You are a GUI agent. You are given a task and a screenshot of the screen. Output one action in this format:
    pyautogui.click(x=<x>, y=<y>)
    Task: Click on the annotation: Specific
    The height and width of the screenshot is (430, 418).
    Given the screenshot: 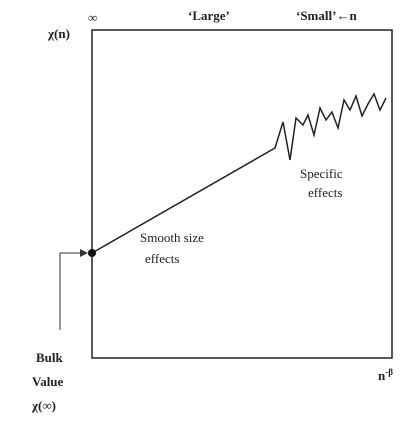 What is the action you would take?
    pyautogui.click(x=321, y=173)
    